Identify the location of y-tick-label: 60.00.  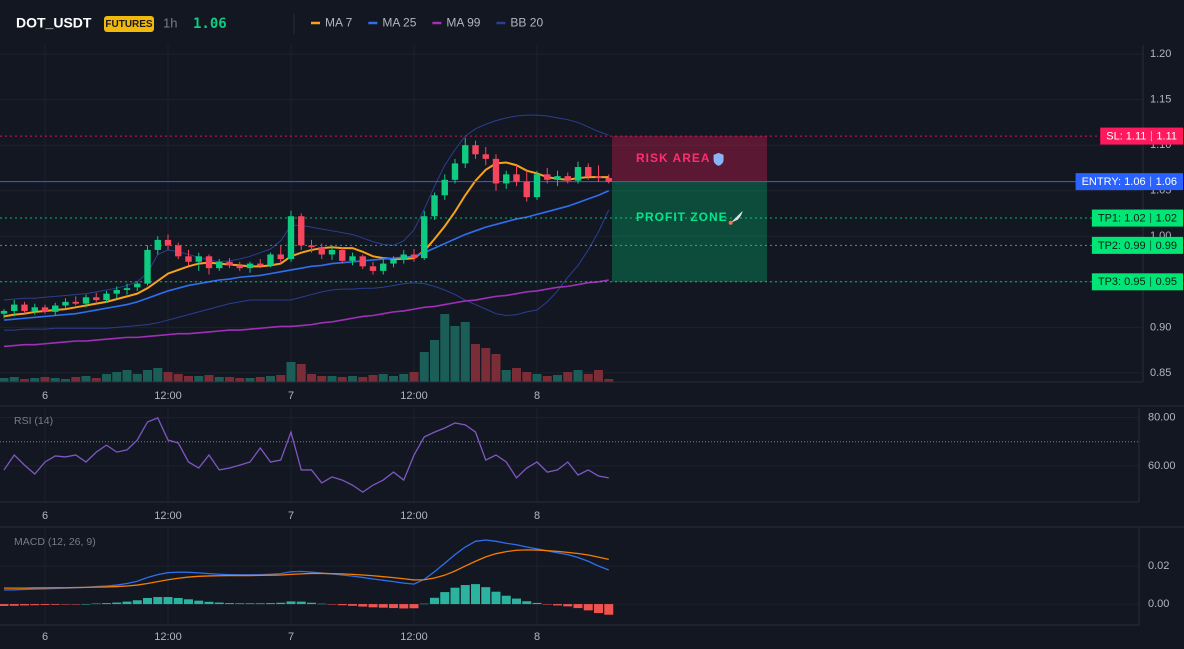
(1162, 466).